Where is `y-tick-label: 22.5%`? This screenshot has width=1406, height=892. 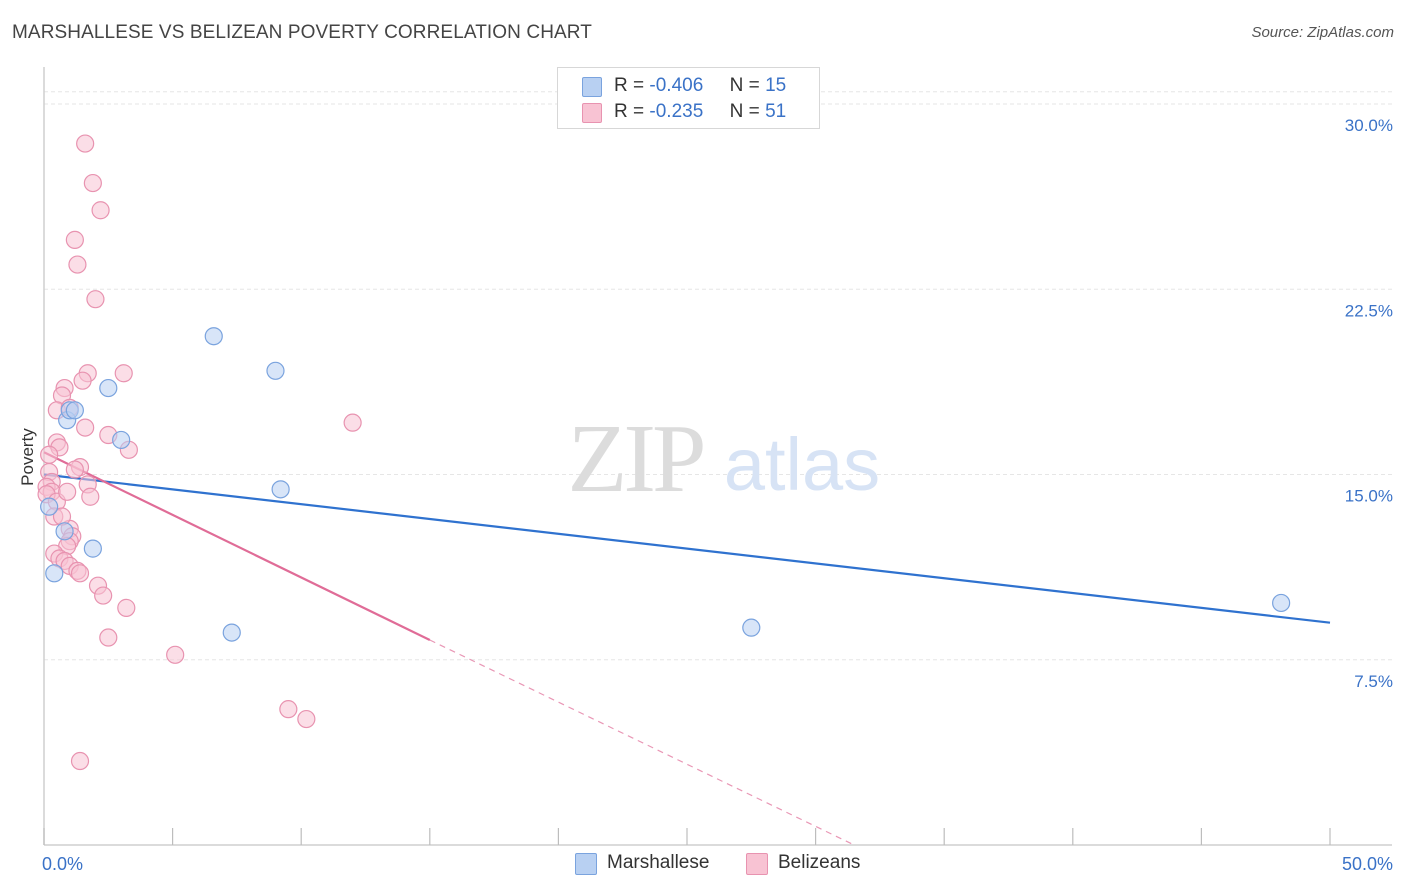
y-tick-label: 22.5% is located at coordinates (1369, 310).